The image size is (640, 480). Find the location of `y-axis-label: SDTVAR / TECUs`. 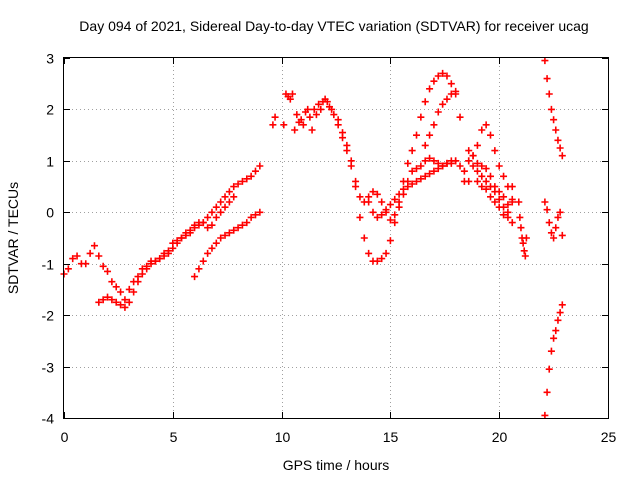

y-axis-label: SDTVAR / TECUs is located at coordinates (13, 238).